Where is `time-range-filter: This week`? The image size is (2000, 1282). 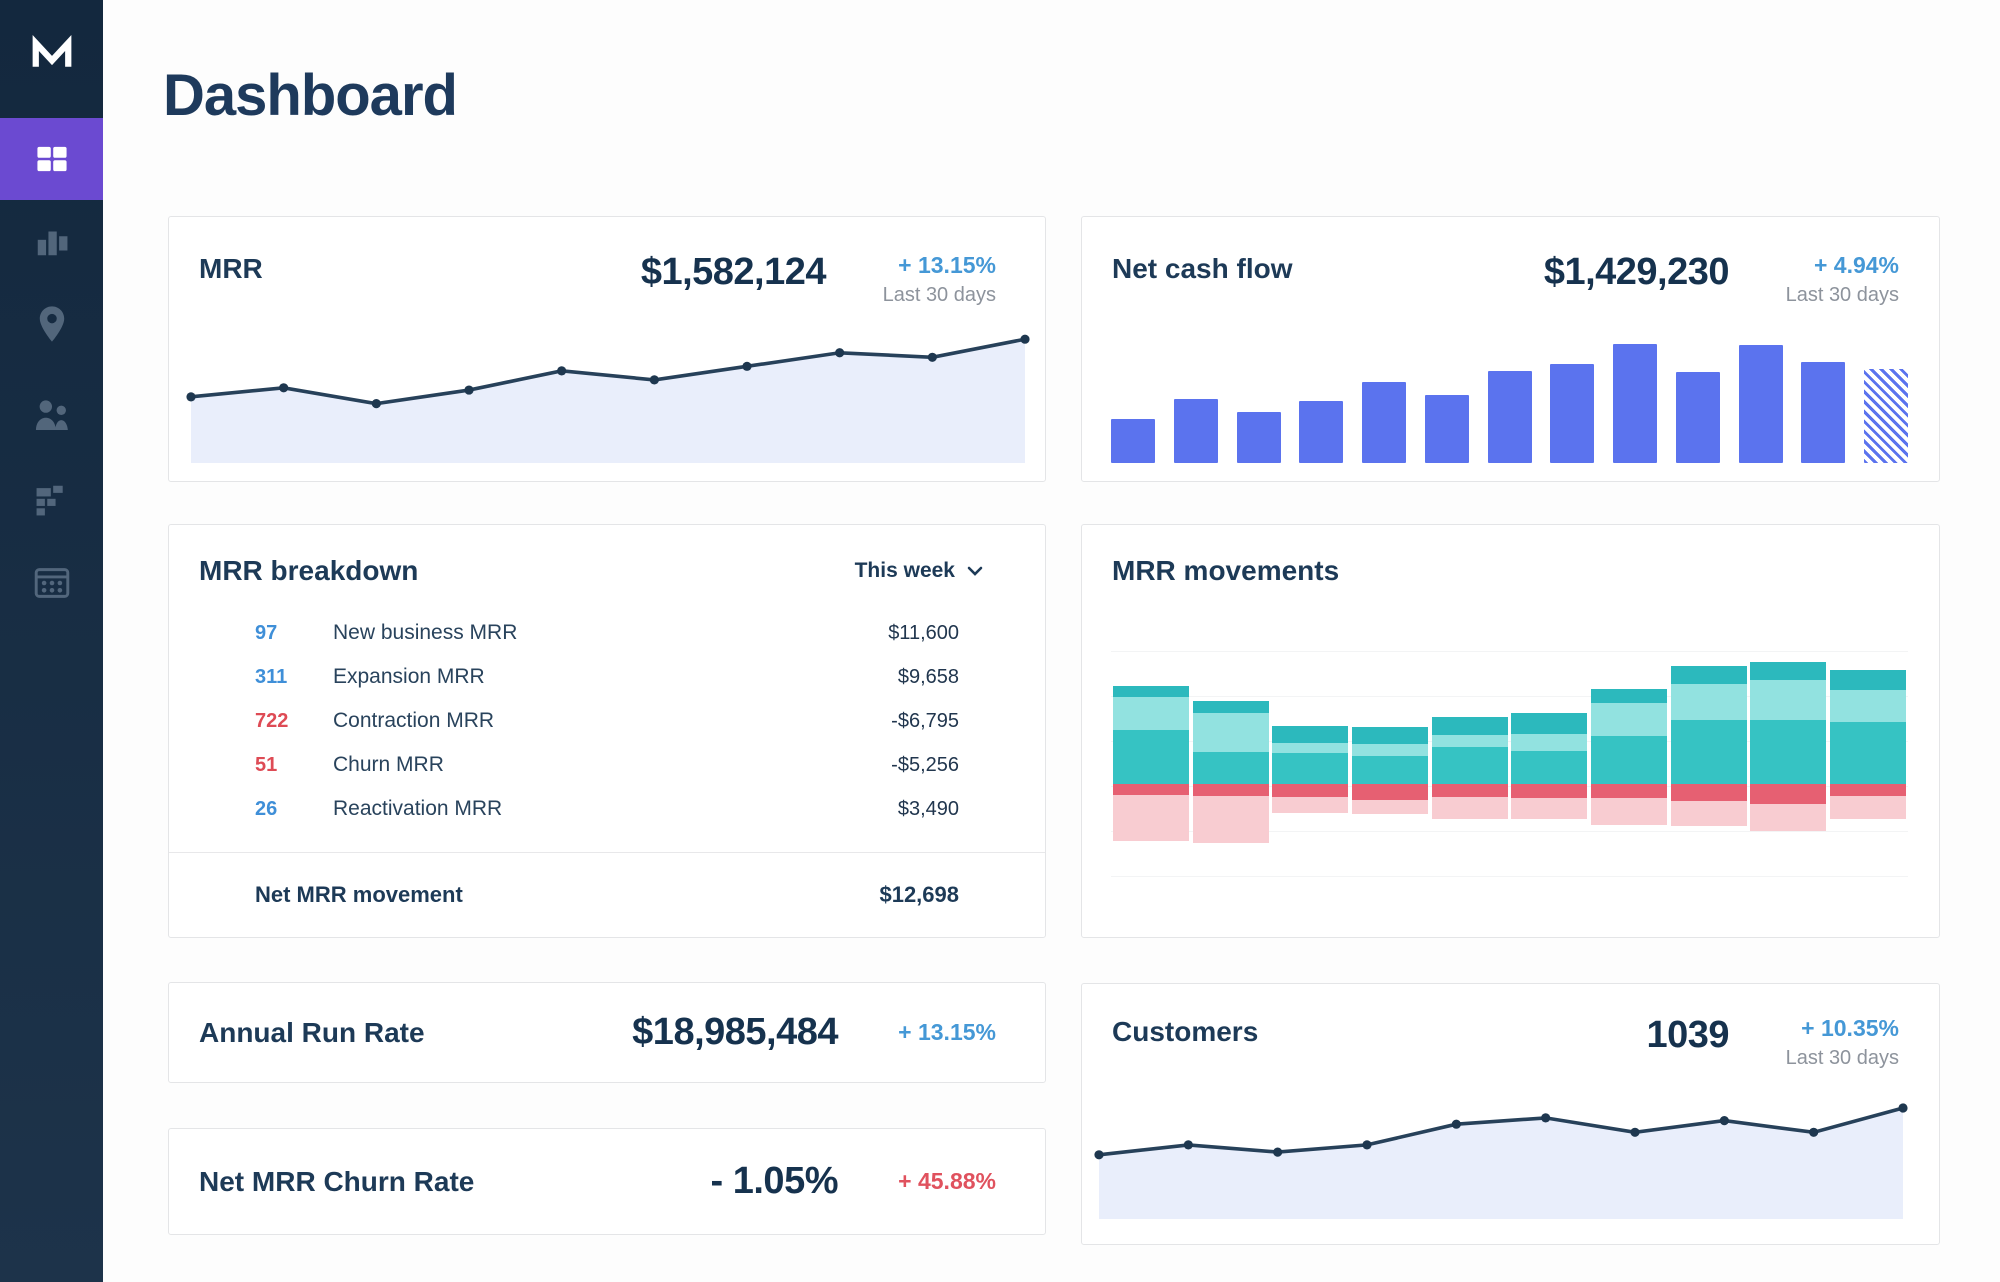 time-range-filter: This week is located at coordinates (920, 571).